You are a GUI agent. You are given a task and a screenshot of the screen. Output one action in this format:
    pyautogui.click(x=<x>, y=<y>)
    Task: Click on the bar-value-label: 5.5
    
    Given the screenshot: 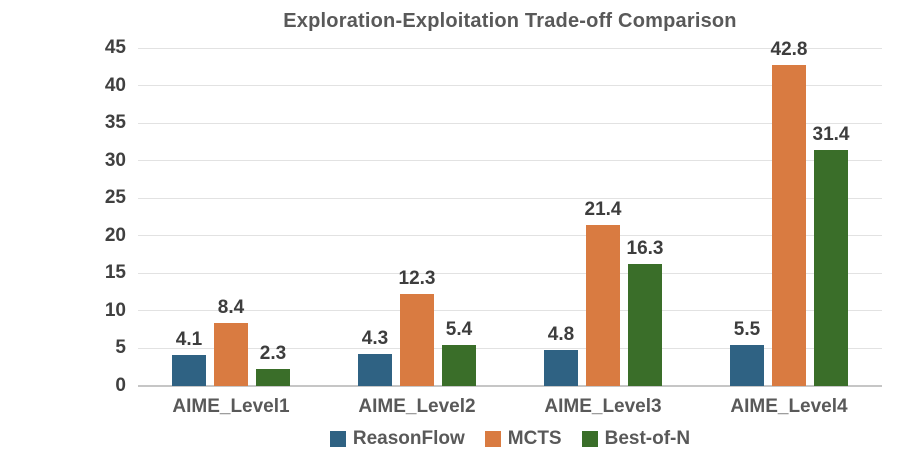 What is the action you would take?
    pyautogui.click(x=747, y=329)
    